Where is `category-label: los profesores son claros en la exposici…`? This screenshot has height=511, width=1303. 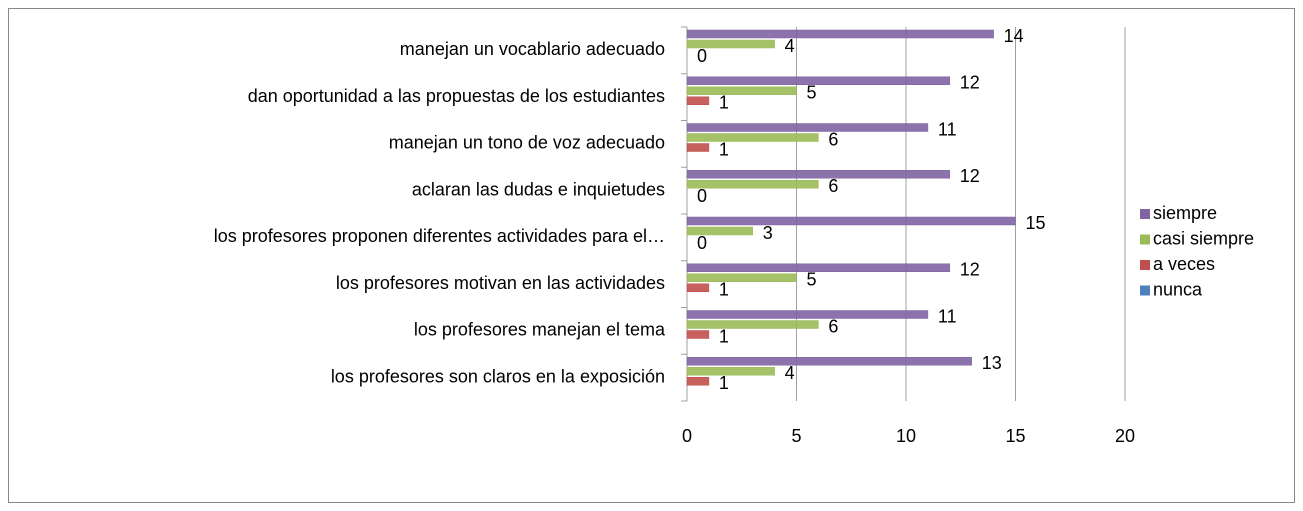 category-label: los profesores son claros en la exposici… is located at coordinates (498, 376).